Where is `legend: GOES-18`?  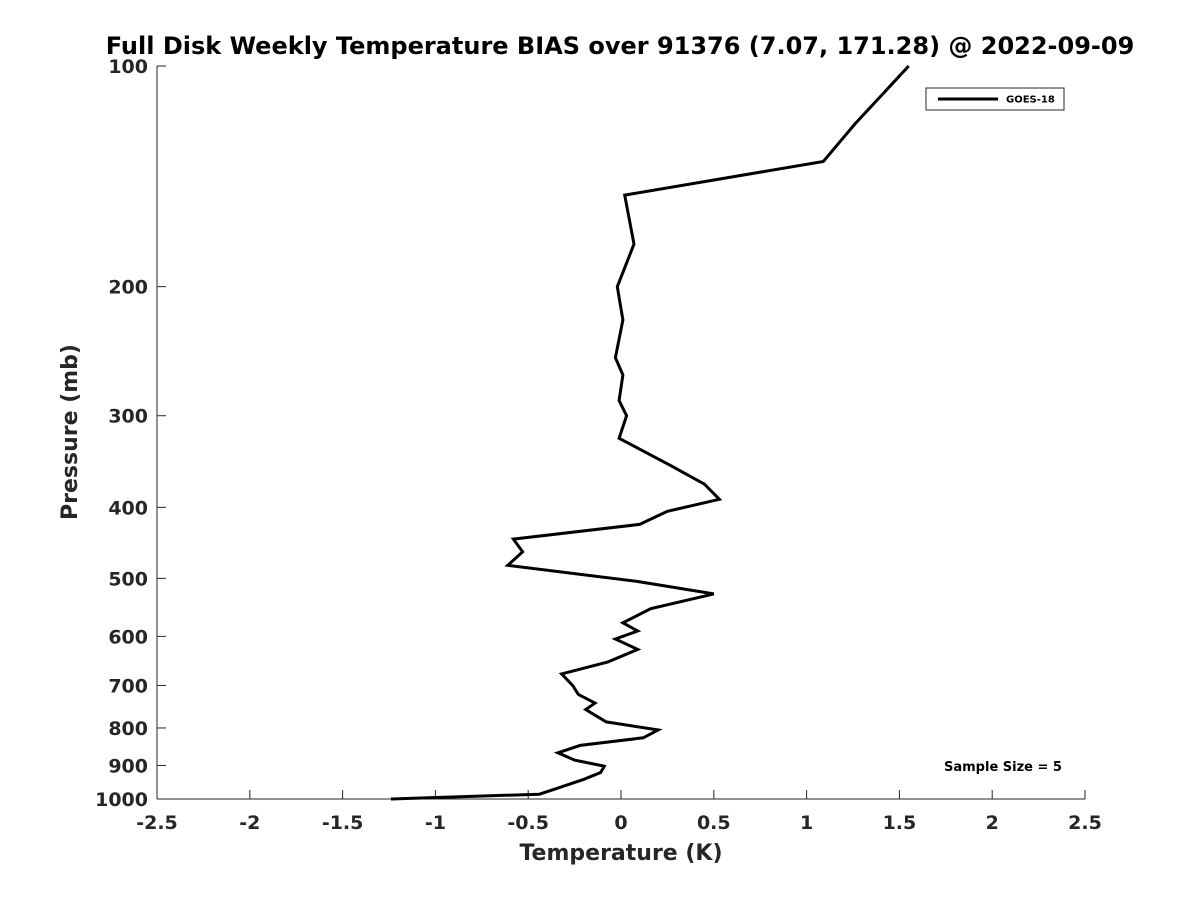 legend: GOES-18 is located at coordinates (995, 99).